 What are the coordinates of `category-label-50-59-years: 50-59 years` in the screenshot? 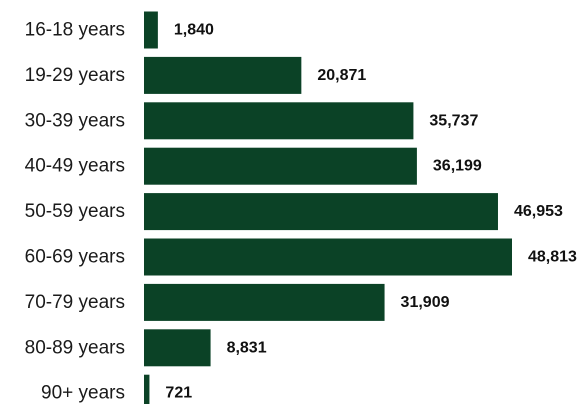 It's located at (75, 211).